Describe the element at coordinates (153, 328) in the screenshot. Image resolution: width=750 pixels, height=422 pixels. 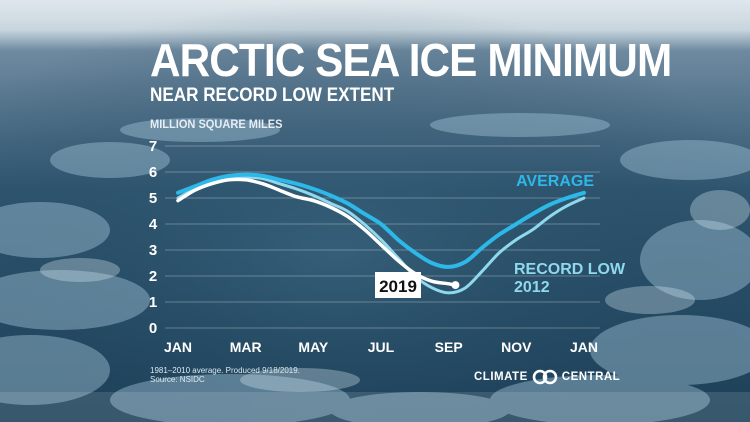
I see `y-tick-label: 0` at that location.